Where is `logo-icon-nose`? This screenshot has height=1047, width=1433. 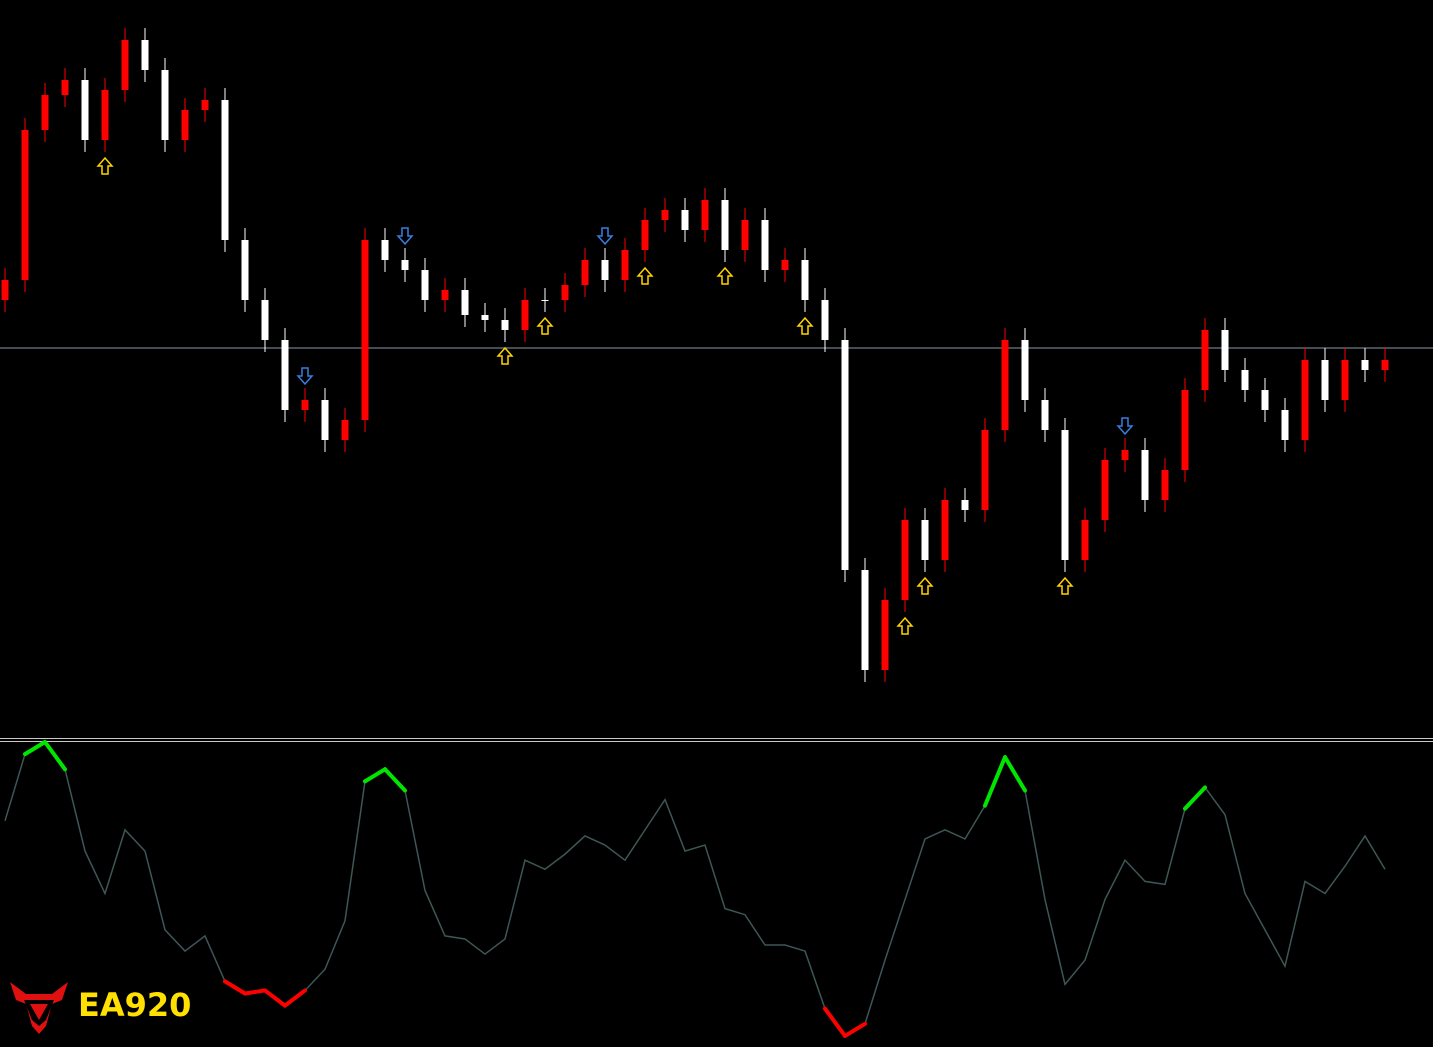 logo-icon-nose is located at coordinates (39, 1012).